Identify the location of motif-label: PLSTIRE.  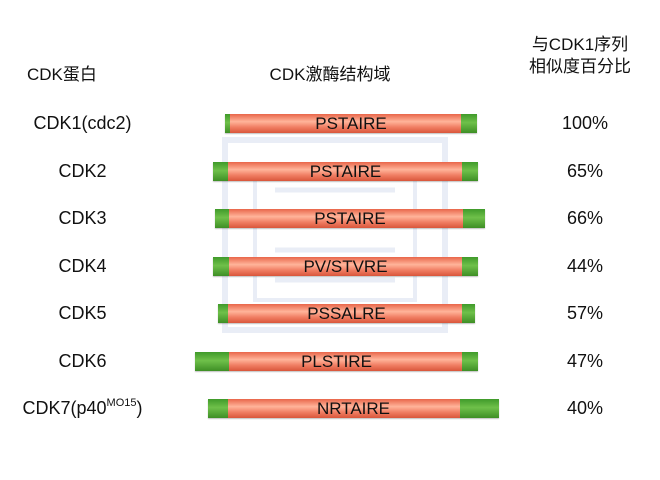
(336, 361).